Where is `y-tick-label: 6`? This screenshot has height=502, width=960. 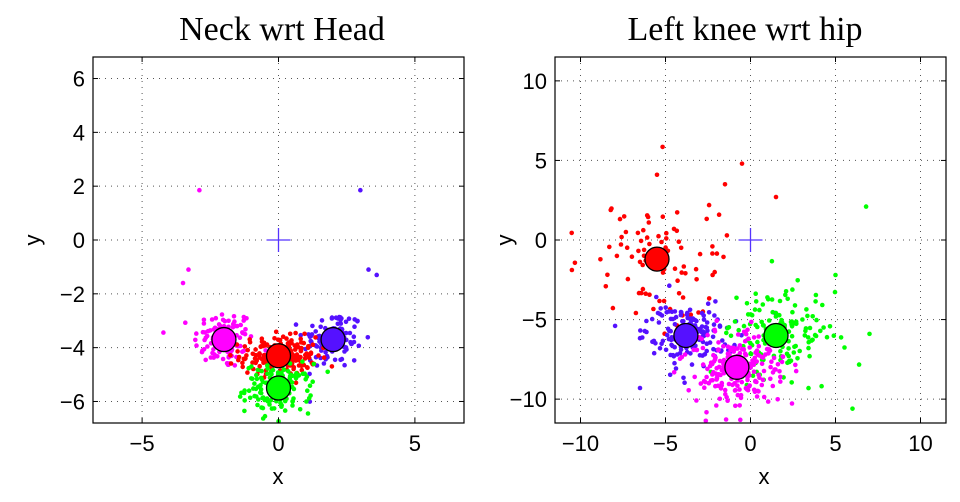
y-tick-label: 6 is located at coordinates (79, 79).